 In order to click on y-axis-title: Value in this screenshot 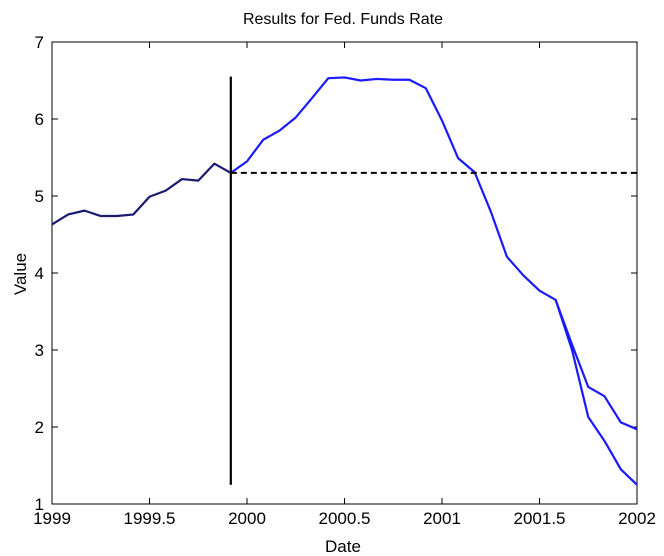, I will do `click(20, 274)`.